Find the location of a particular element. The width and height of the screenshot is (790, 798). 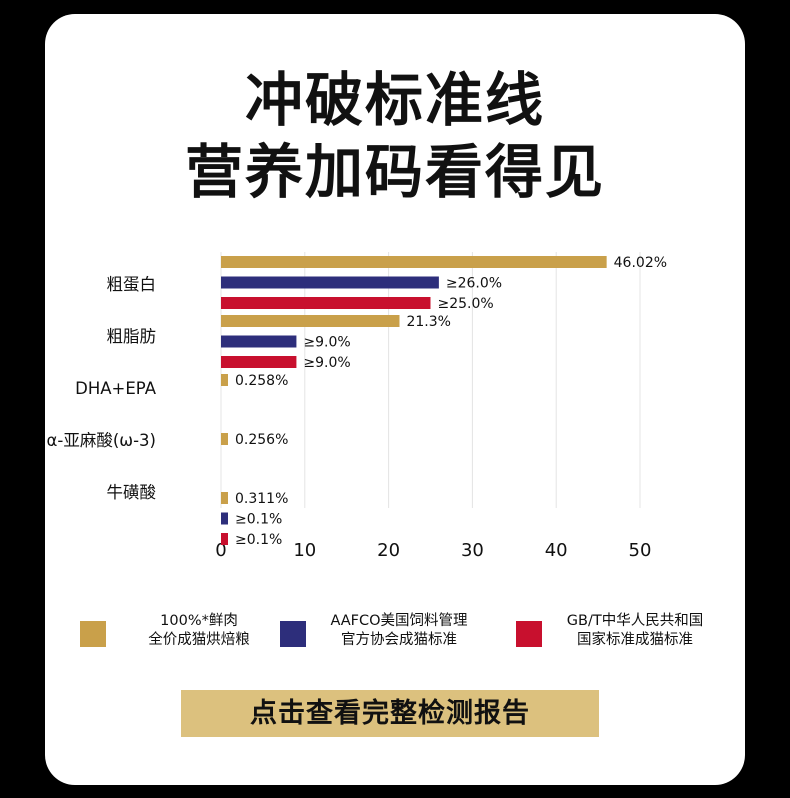

data-label: 46.02% is located at coordinates (640, 263).